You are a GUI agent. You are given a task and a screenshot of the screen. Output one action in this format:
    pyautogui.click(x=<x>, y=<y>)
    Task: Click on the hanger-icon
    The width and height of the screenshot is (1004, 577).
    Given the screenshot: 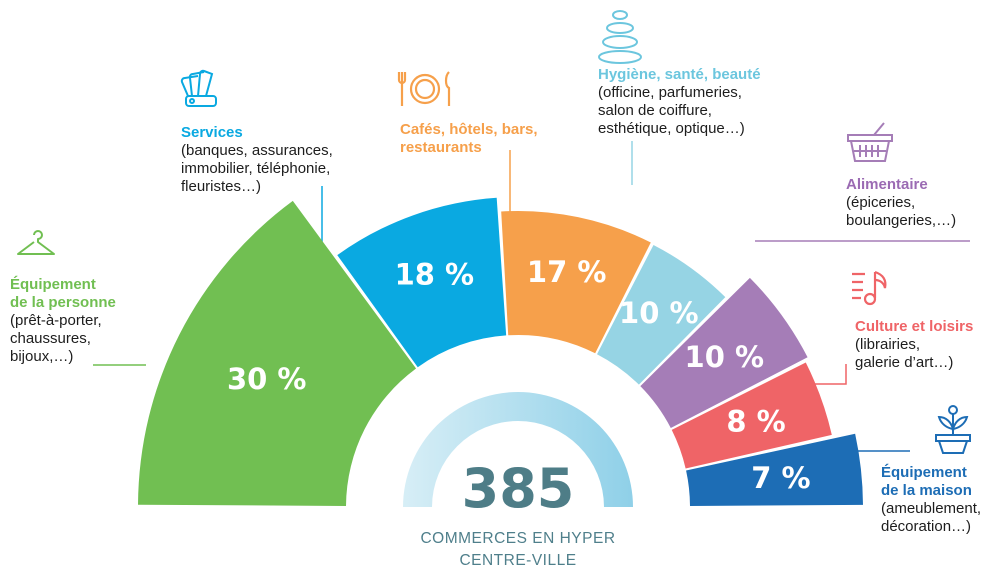 What is the action you would take?
    pyautogui.click(x=36, y=242)
    